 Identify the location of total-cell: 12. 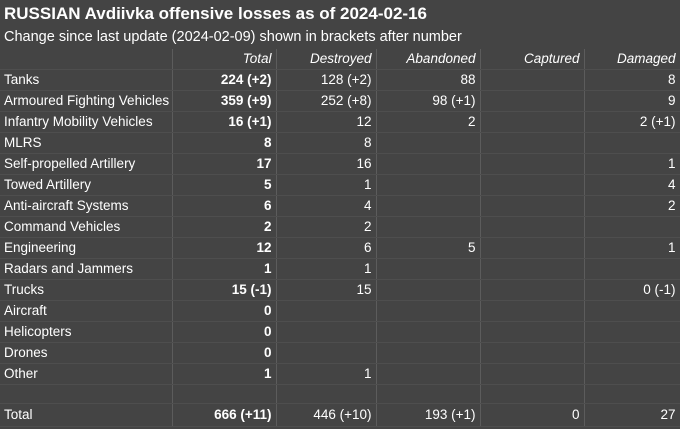
(224, 248).